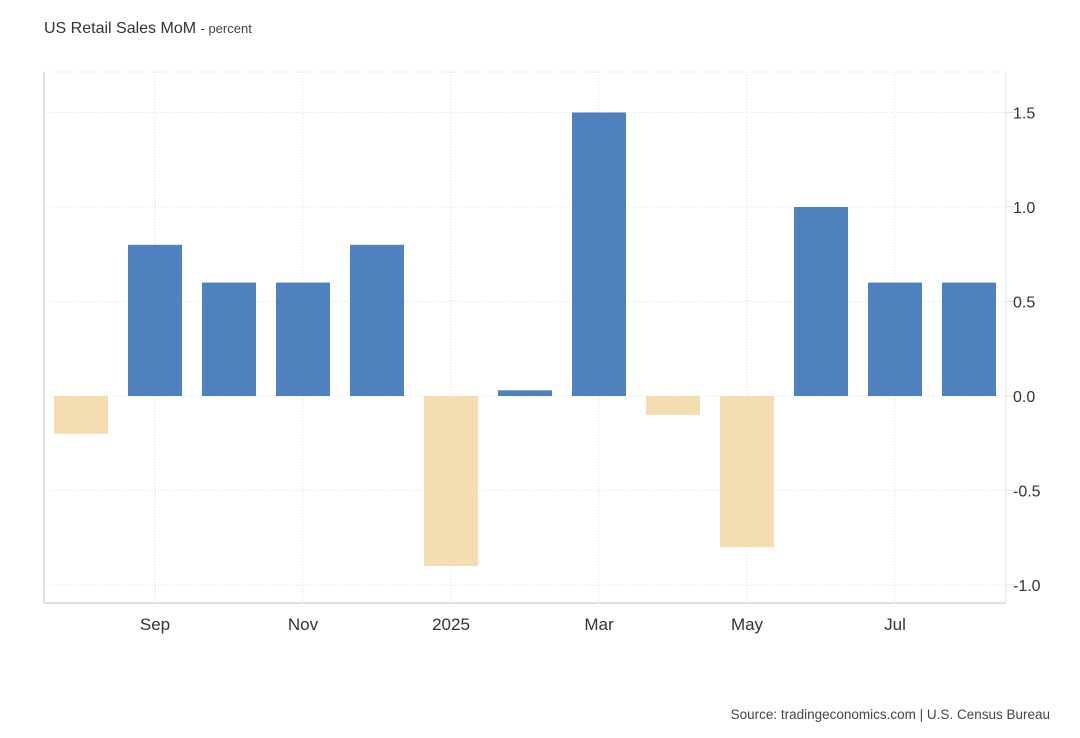  Describe the element at coordinates (599, 254) in the screenshot. I see `bar-mar-2025` at that location.